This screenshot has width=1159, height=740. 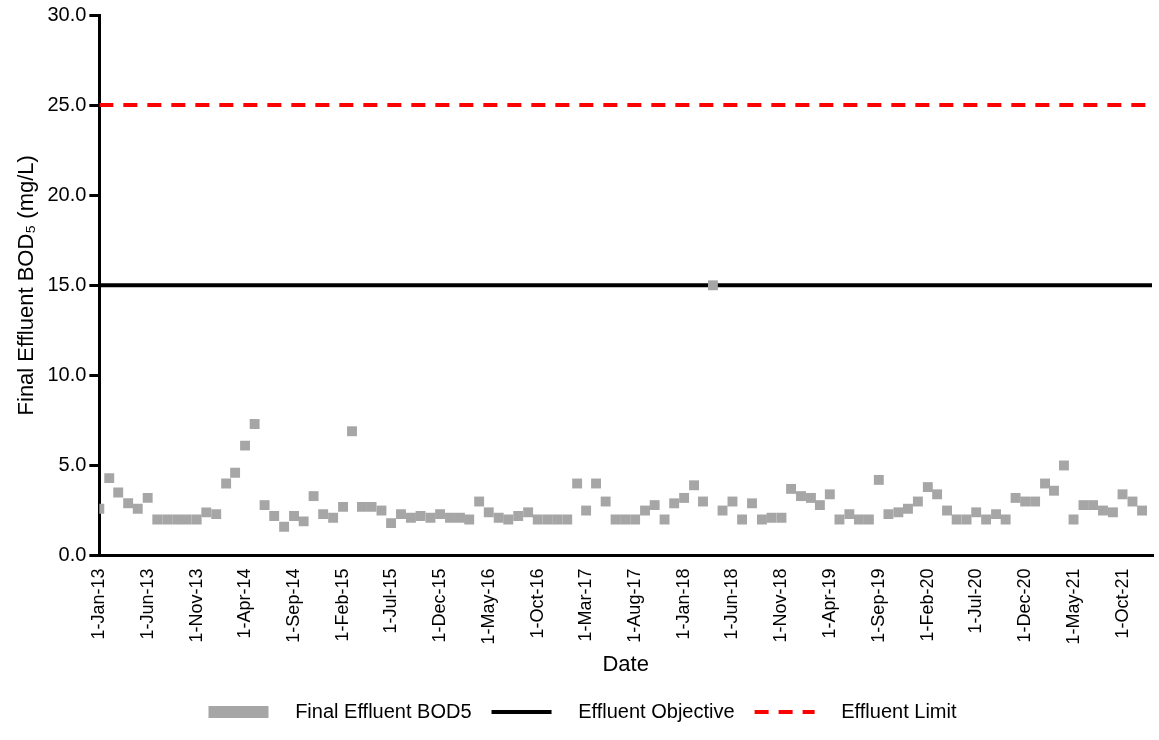 What do you see at coordinates (67, 13) in the screenshot?
I see `y-tick-label: 30.0` at bounding box center [67, 13].